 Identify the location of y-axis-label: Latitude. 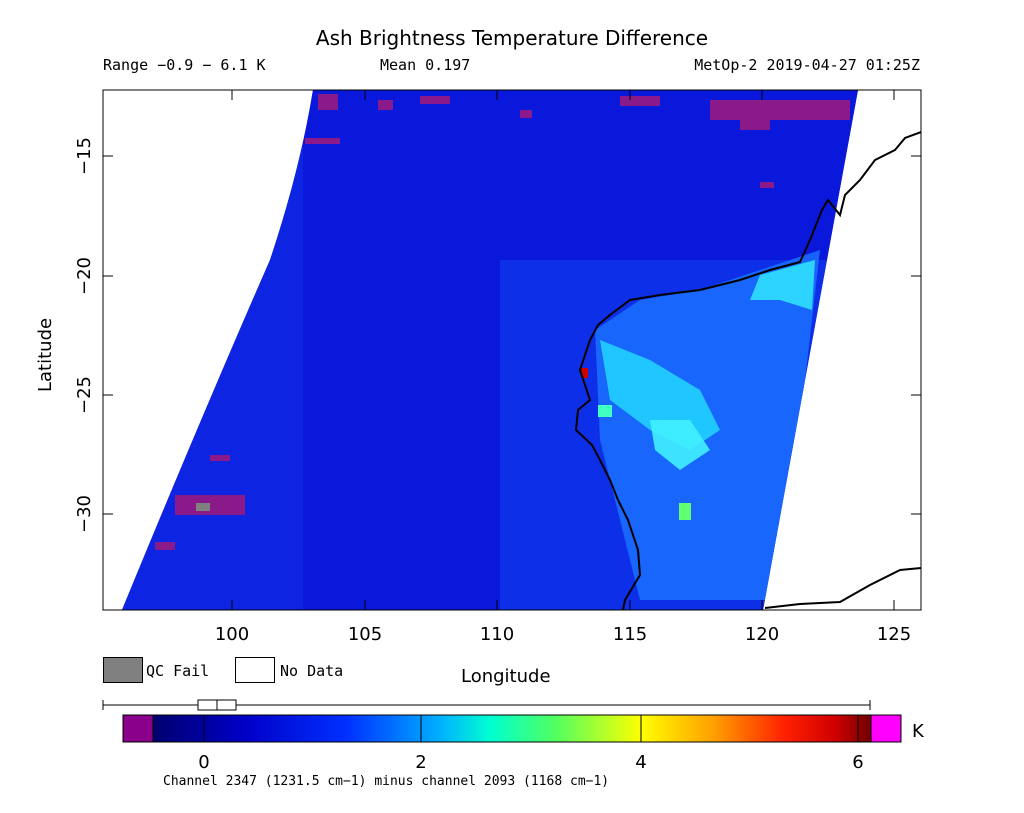
(45, 354).